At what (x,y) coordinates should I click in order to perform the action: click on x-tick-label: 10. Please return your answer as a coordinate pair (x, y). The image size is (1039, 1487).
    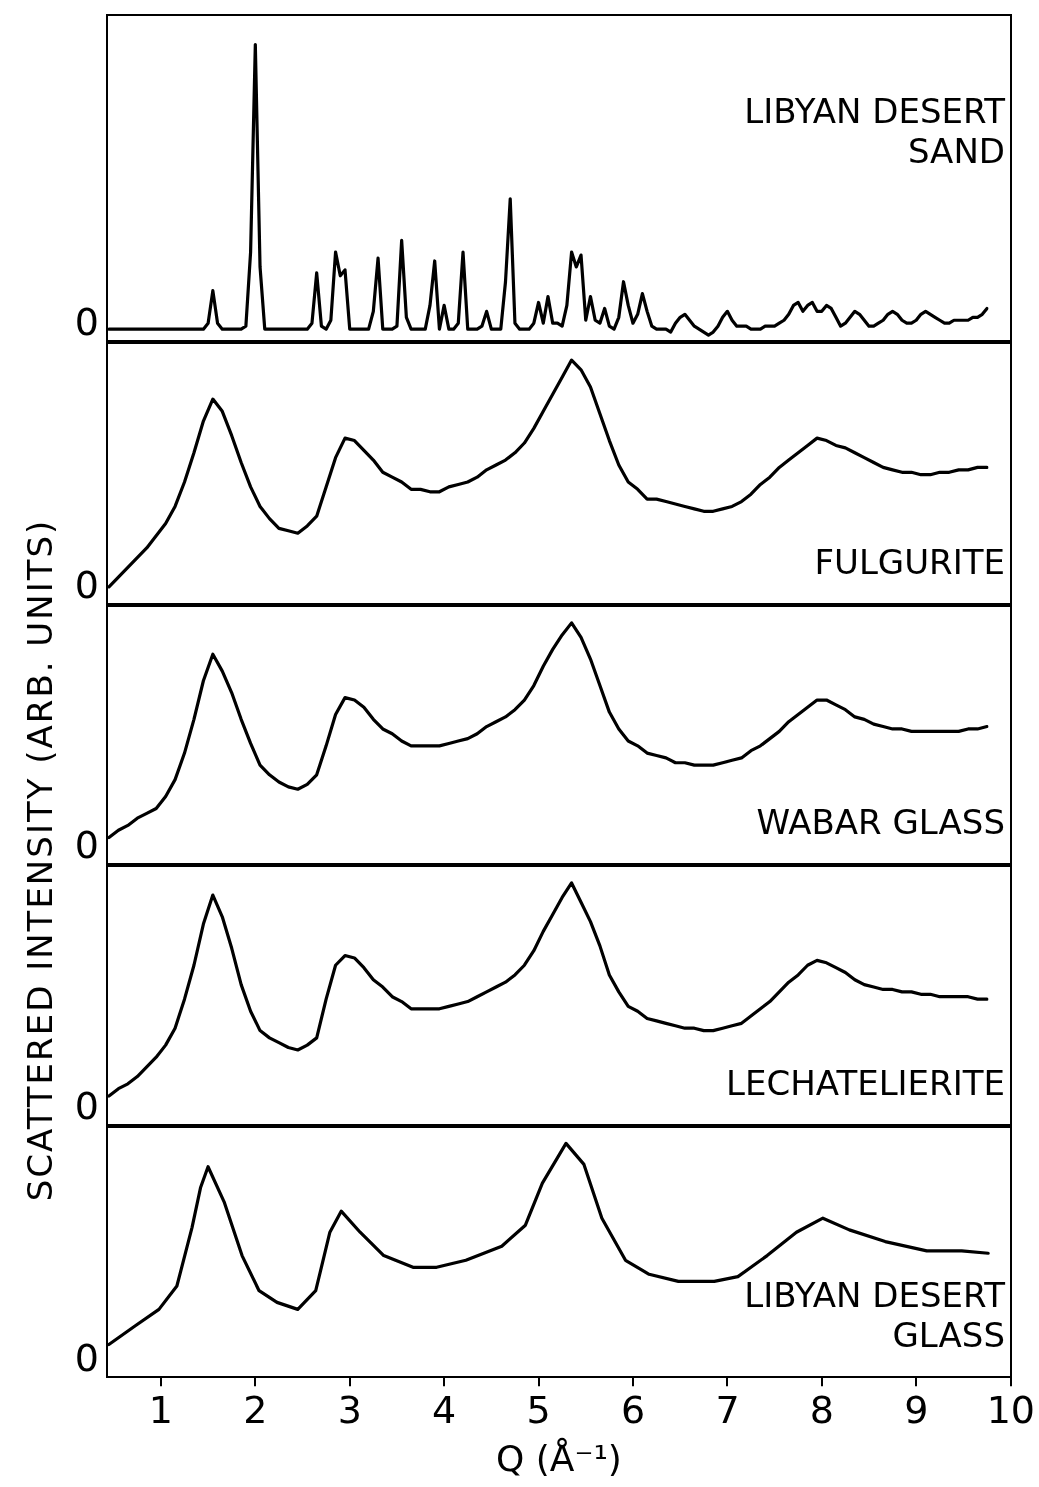
    Looking at the image, I should click on (1010, 1409).